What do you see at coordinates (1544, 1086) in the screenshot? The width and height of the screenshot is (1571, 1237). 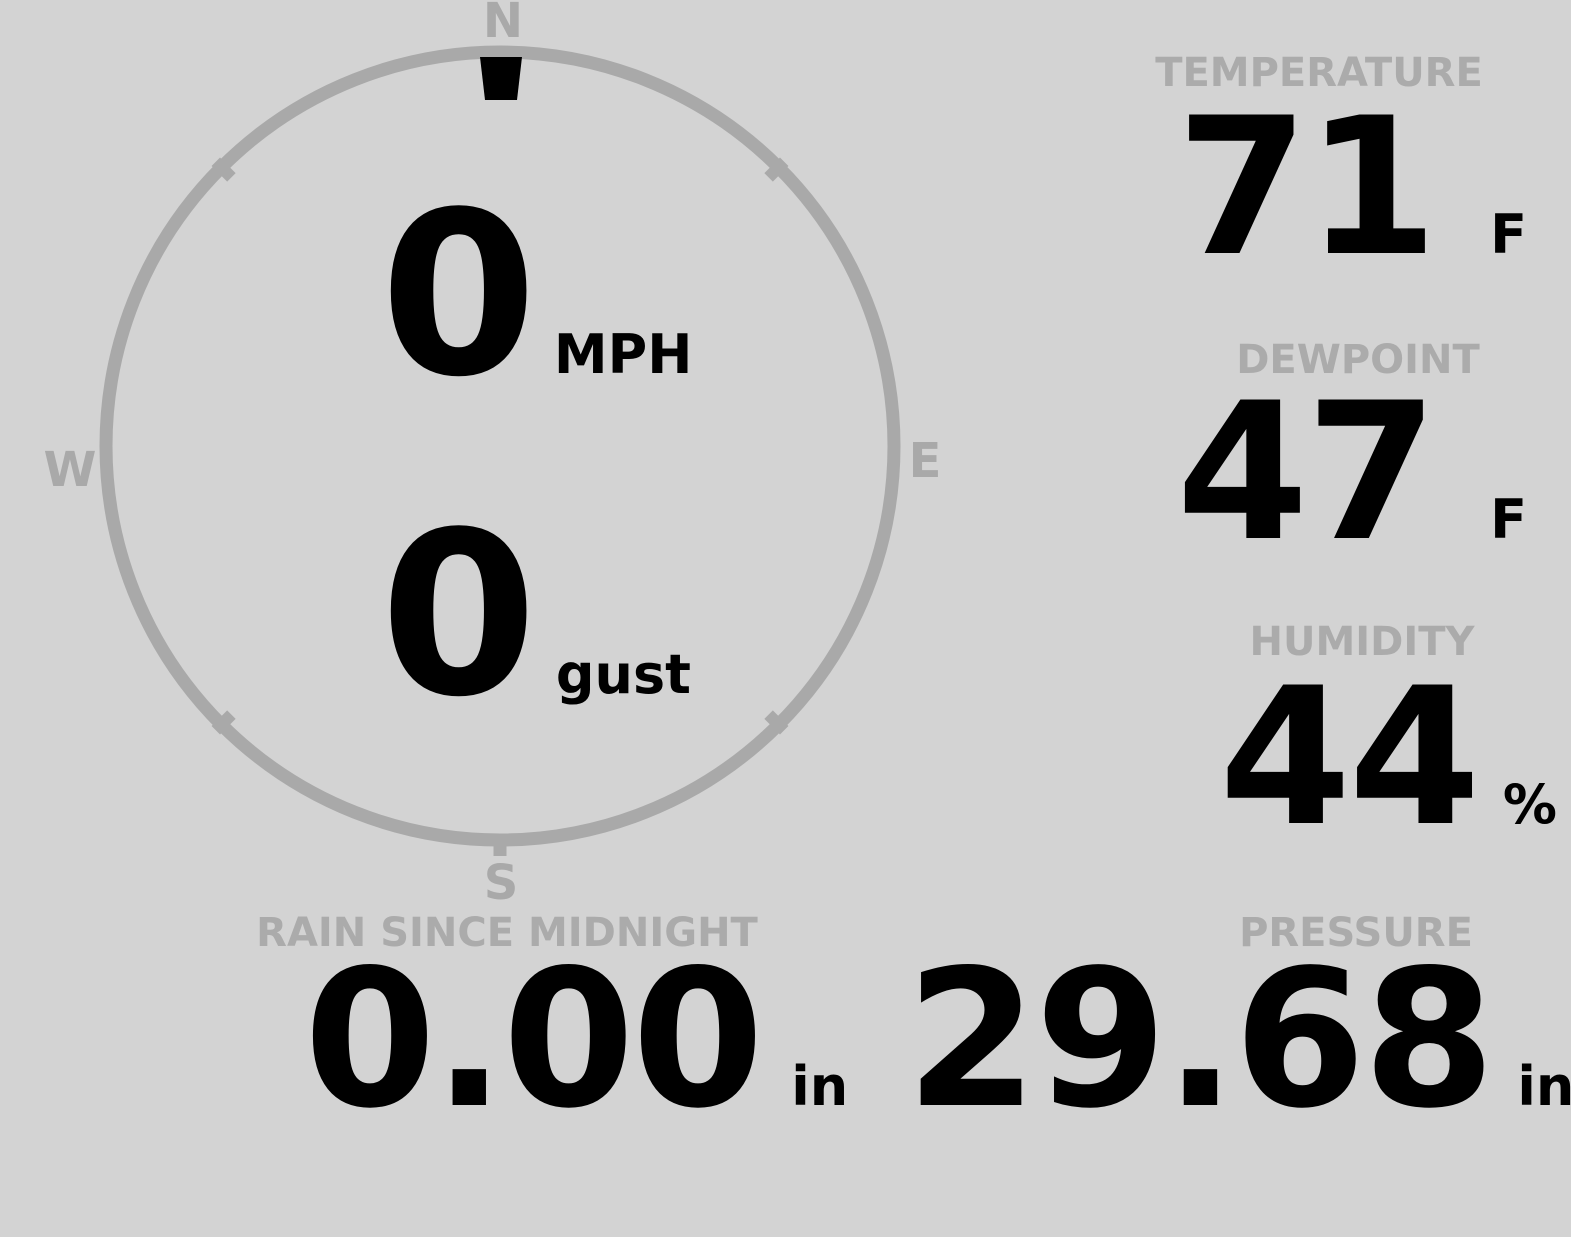 I see `pressure-unit: in` at bounding box center [1544, 1086].